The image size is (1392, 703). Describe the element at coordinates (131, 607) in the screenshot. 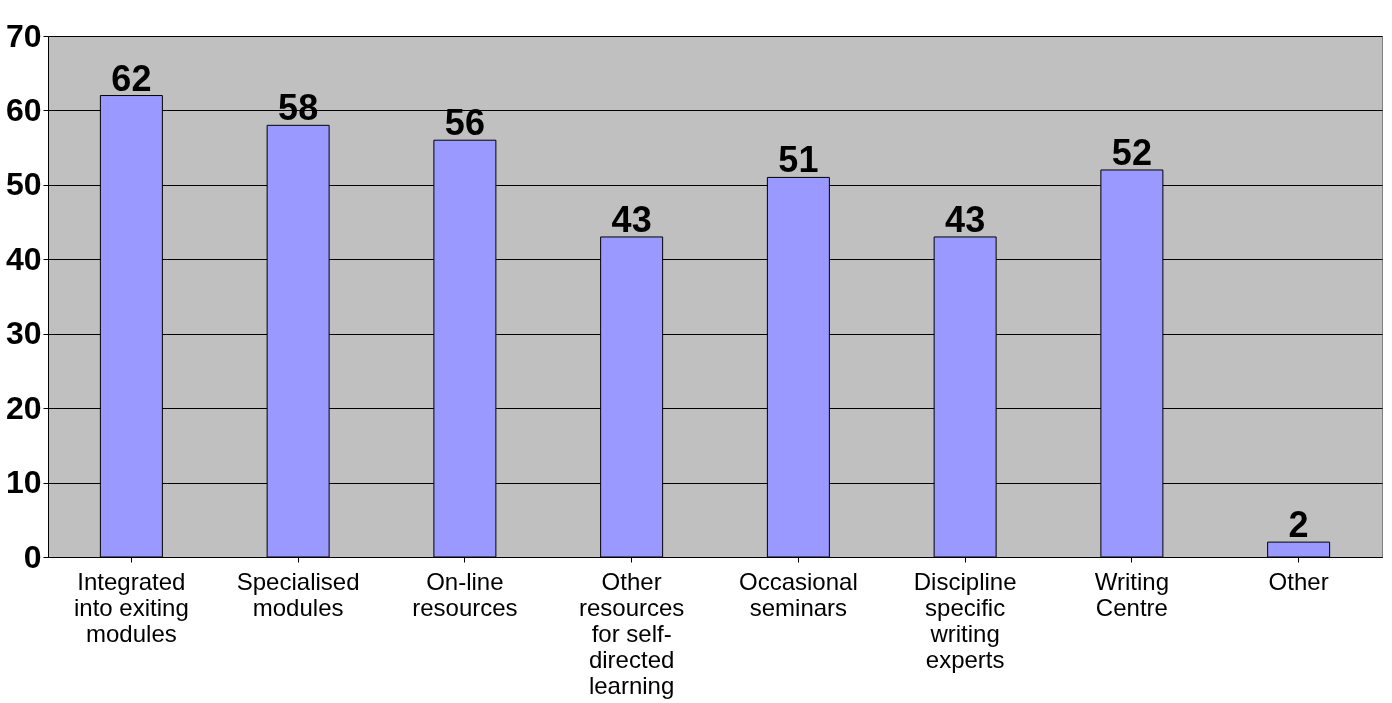

I see `x-tick-label: Integrated into exiting modules` at that location.